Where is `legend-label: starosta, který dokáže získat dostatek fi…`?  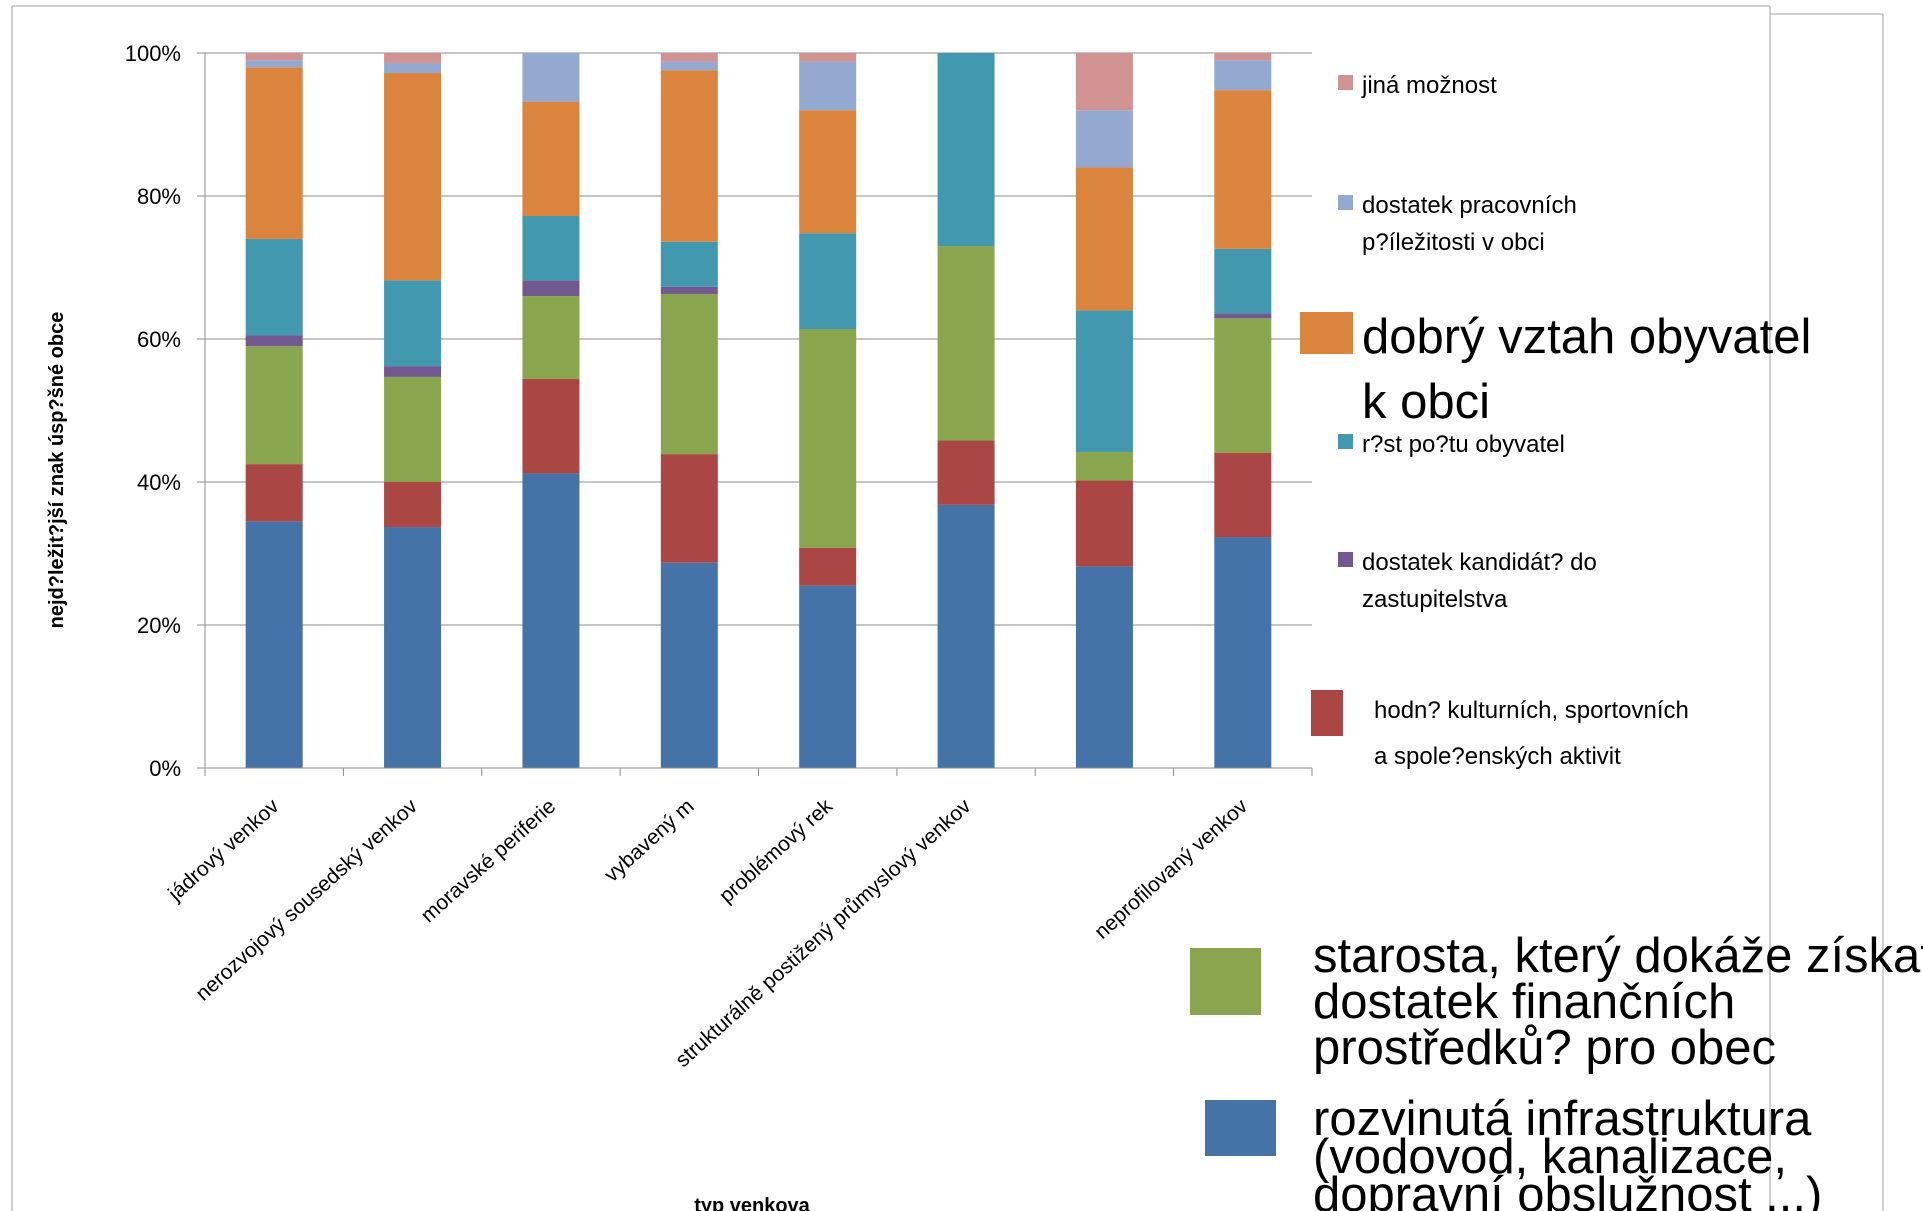
legend-label: starosta, který dokáže získat dostatek fi… is located at coordinates (1618, 1002).